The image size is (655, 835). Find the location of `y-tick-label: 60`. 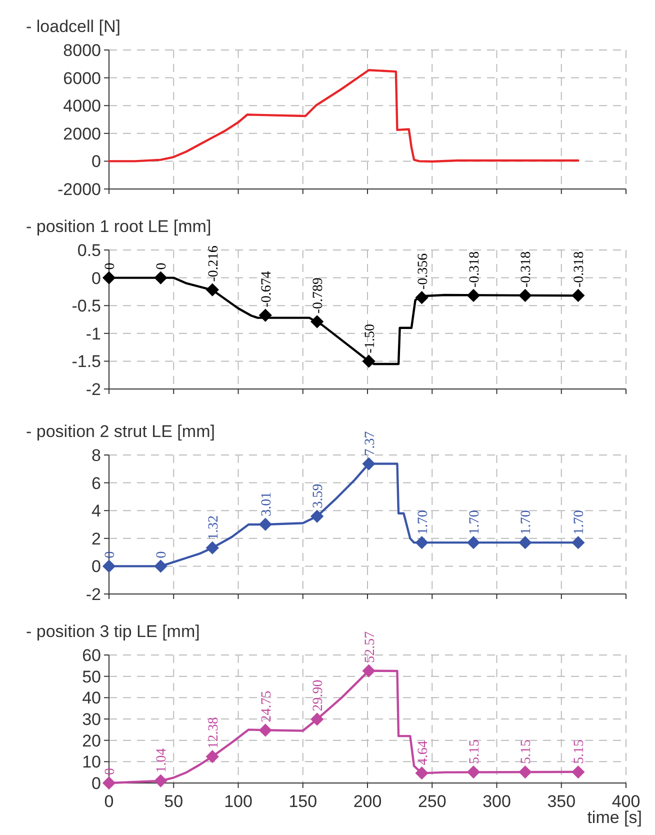

y-tick-label: 60 is located at coordinates (91, 655).